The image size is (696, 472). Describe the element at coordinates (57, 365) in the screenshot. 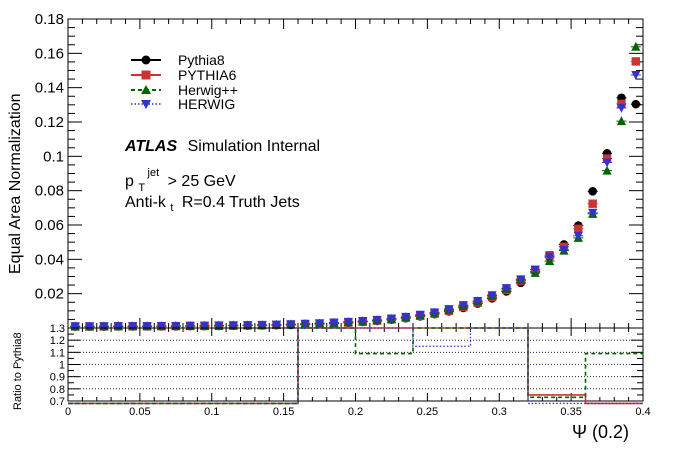

I see `ratio-y-tick-labels: 1.31.21.110.90.80.7` at that location.